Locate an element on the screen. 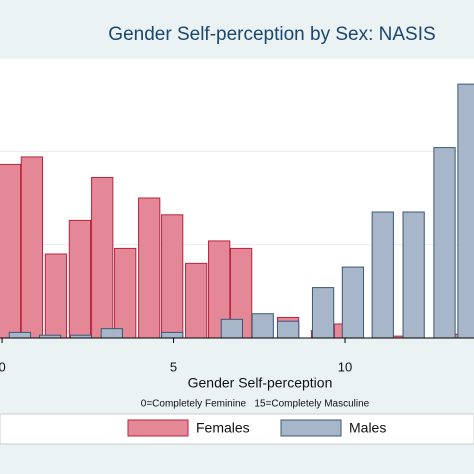  x-tick-label: 5 is located at coordinates (173, 366).